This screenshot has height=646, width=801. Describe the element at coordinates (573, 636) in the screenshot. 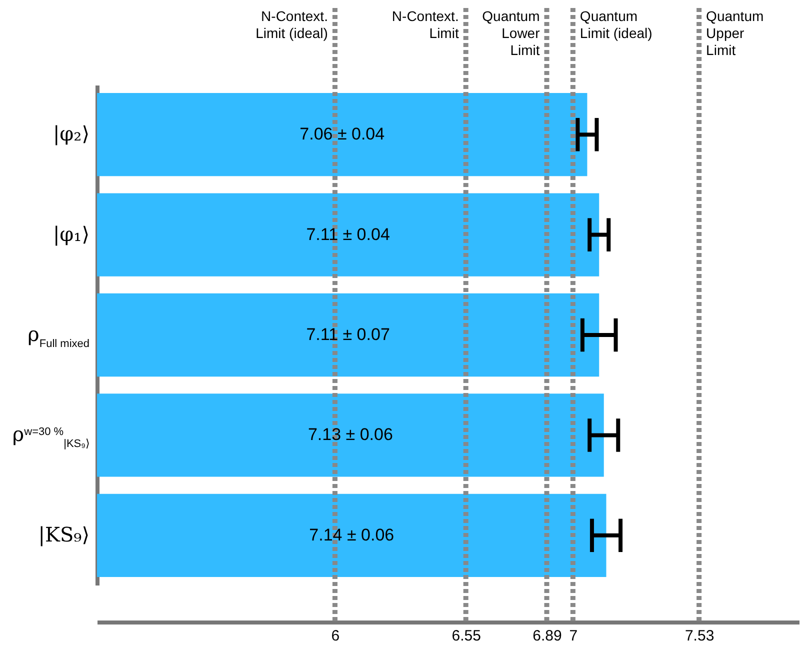

I see `x-tick-label: 7` at that location.